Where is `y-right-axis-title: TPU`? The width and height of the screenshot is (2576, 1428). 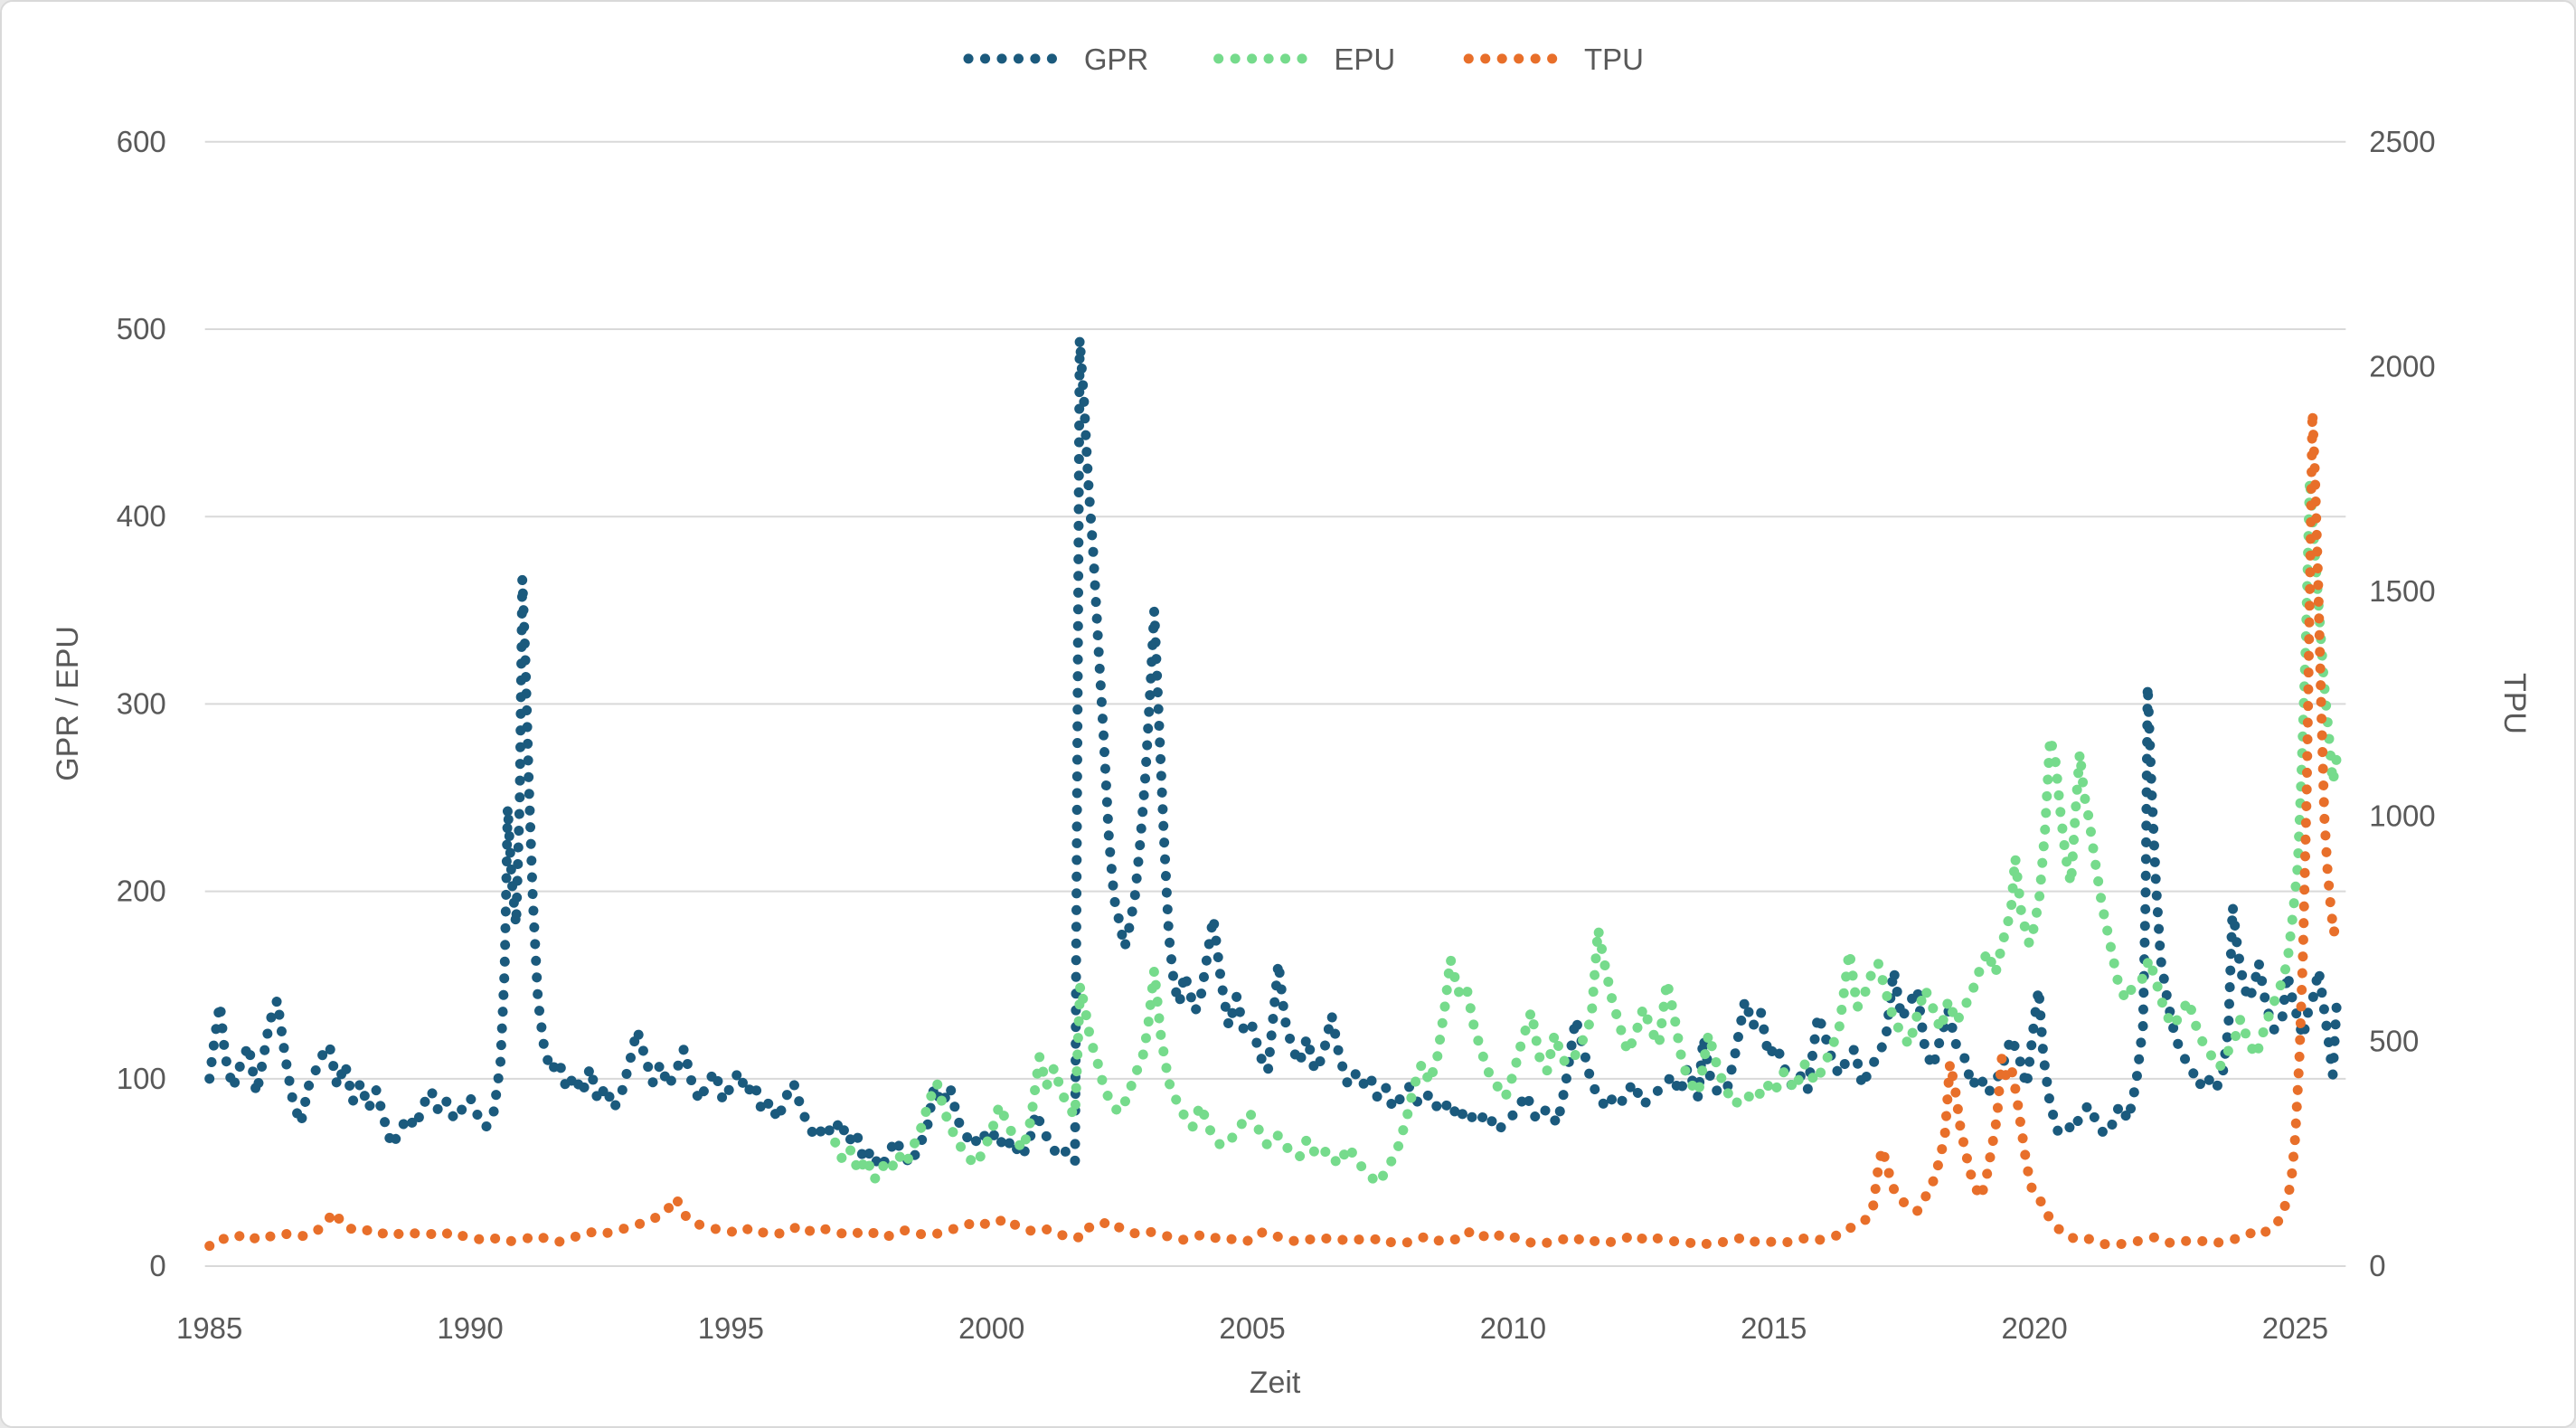
y-right-axis-title: TPU is located at coordinates (2514, 704).